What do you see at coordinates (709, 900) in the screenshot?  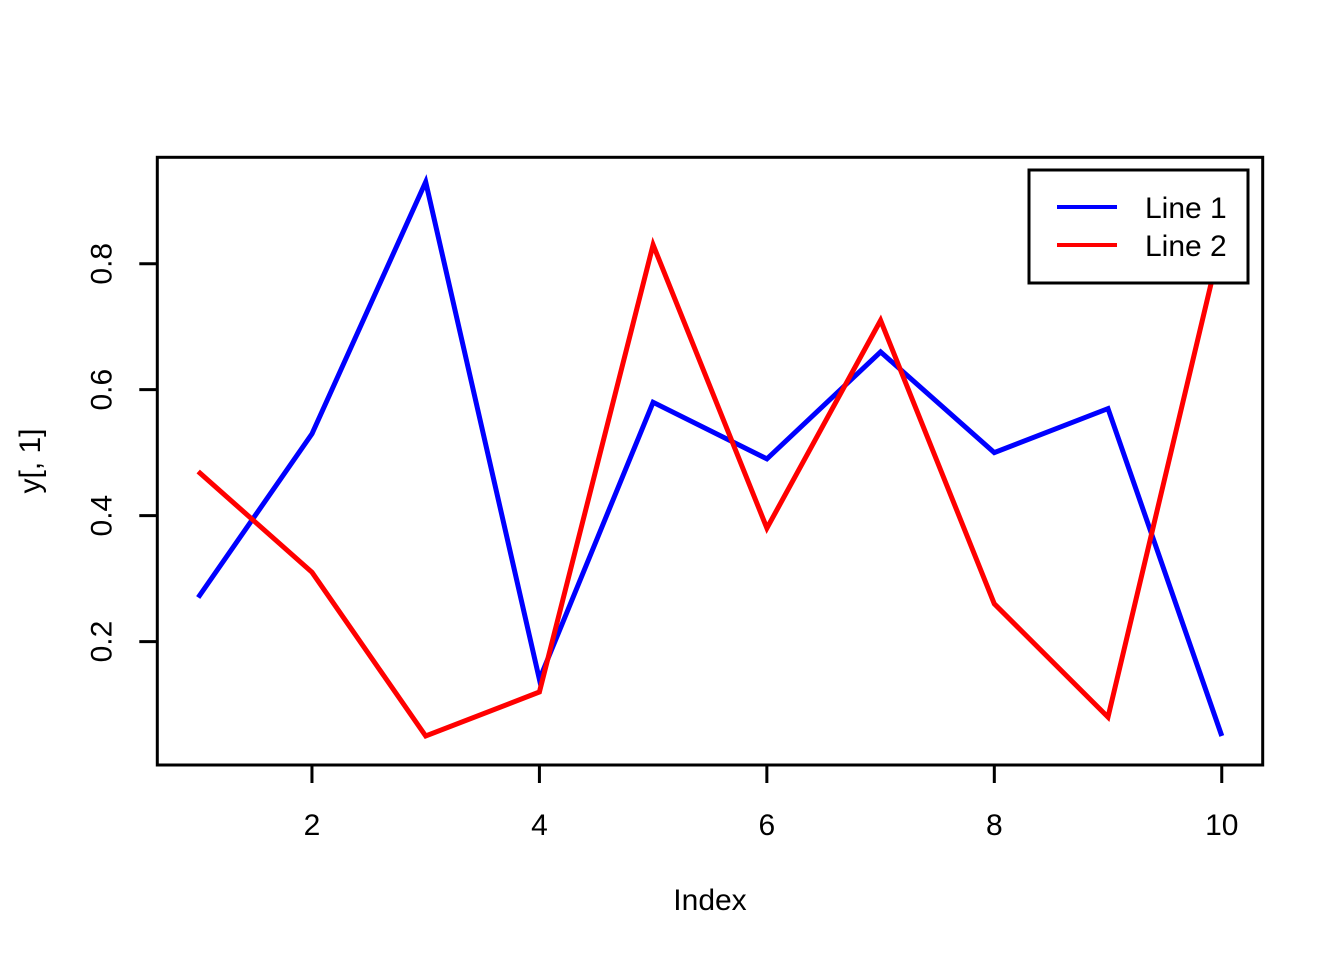 I see `x-axis-title: Index` at bounding box center [709, 900].